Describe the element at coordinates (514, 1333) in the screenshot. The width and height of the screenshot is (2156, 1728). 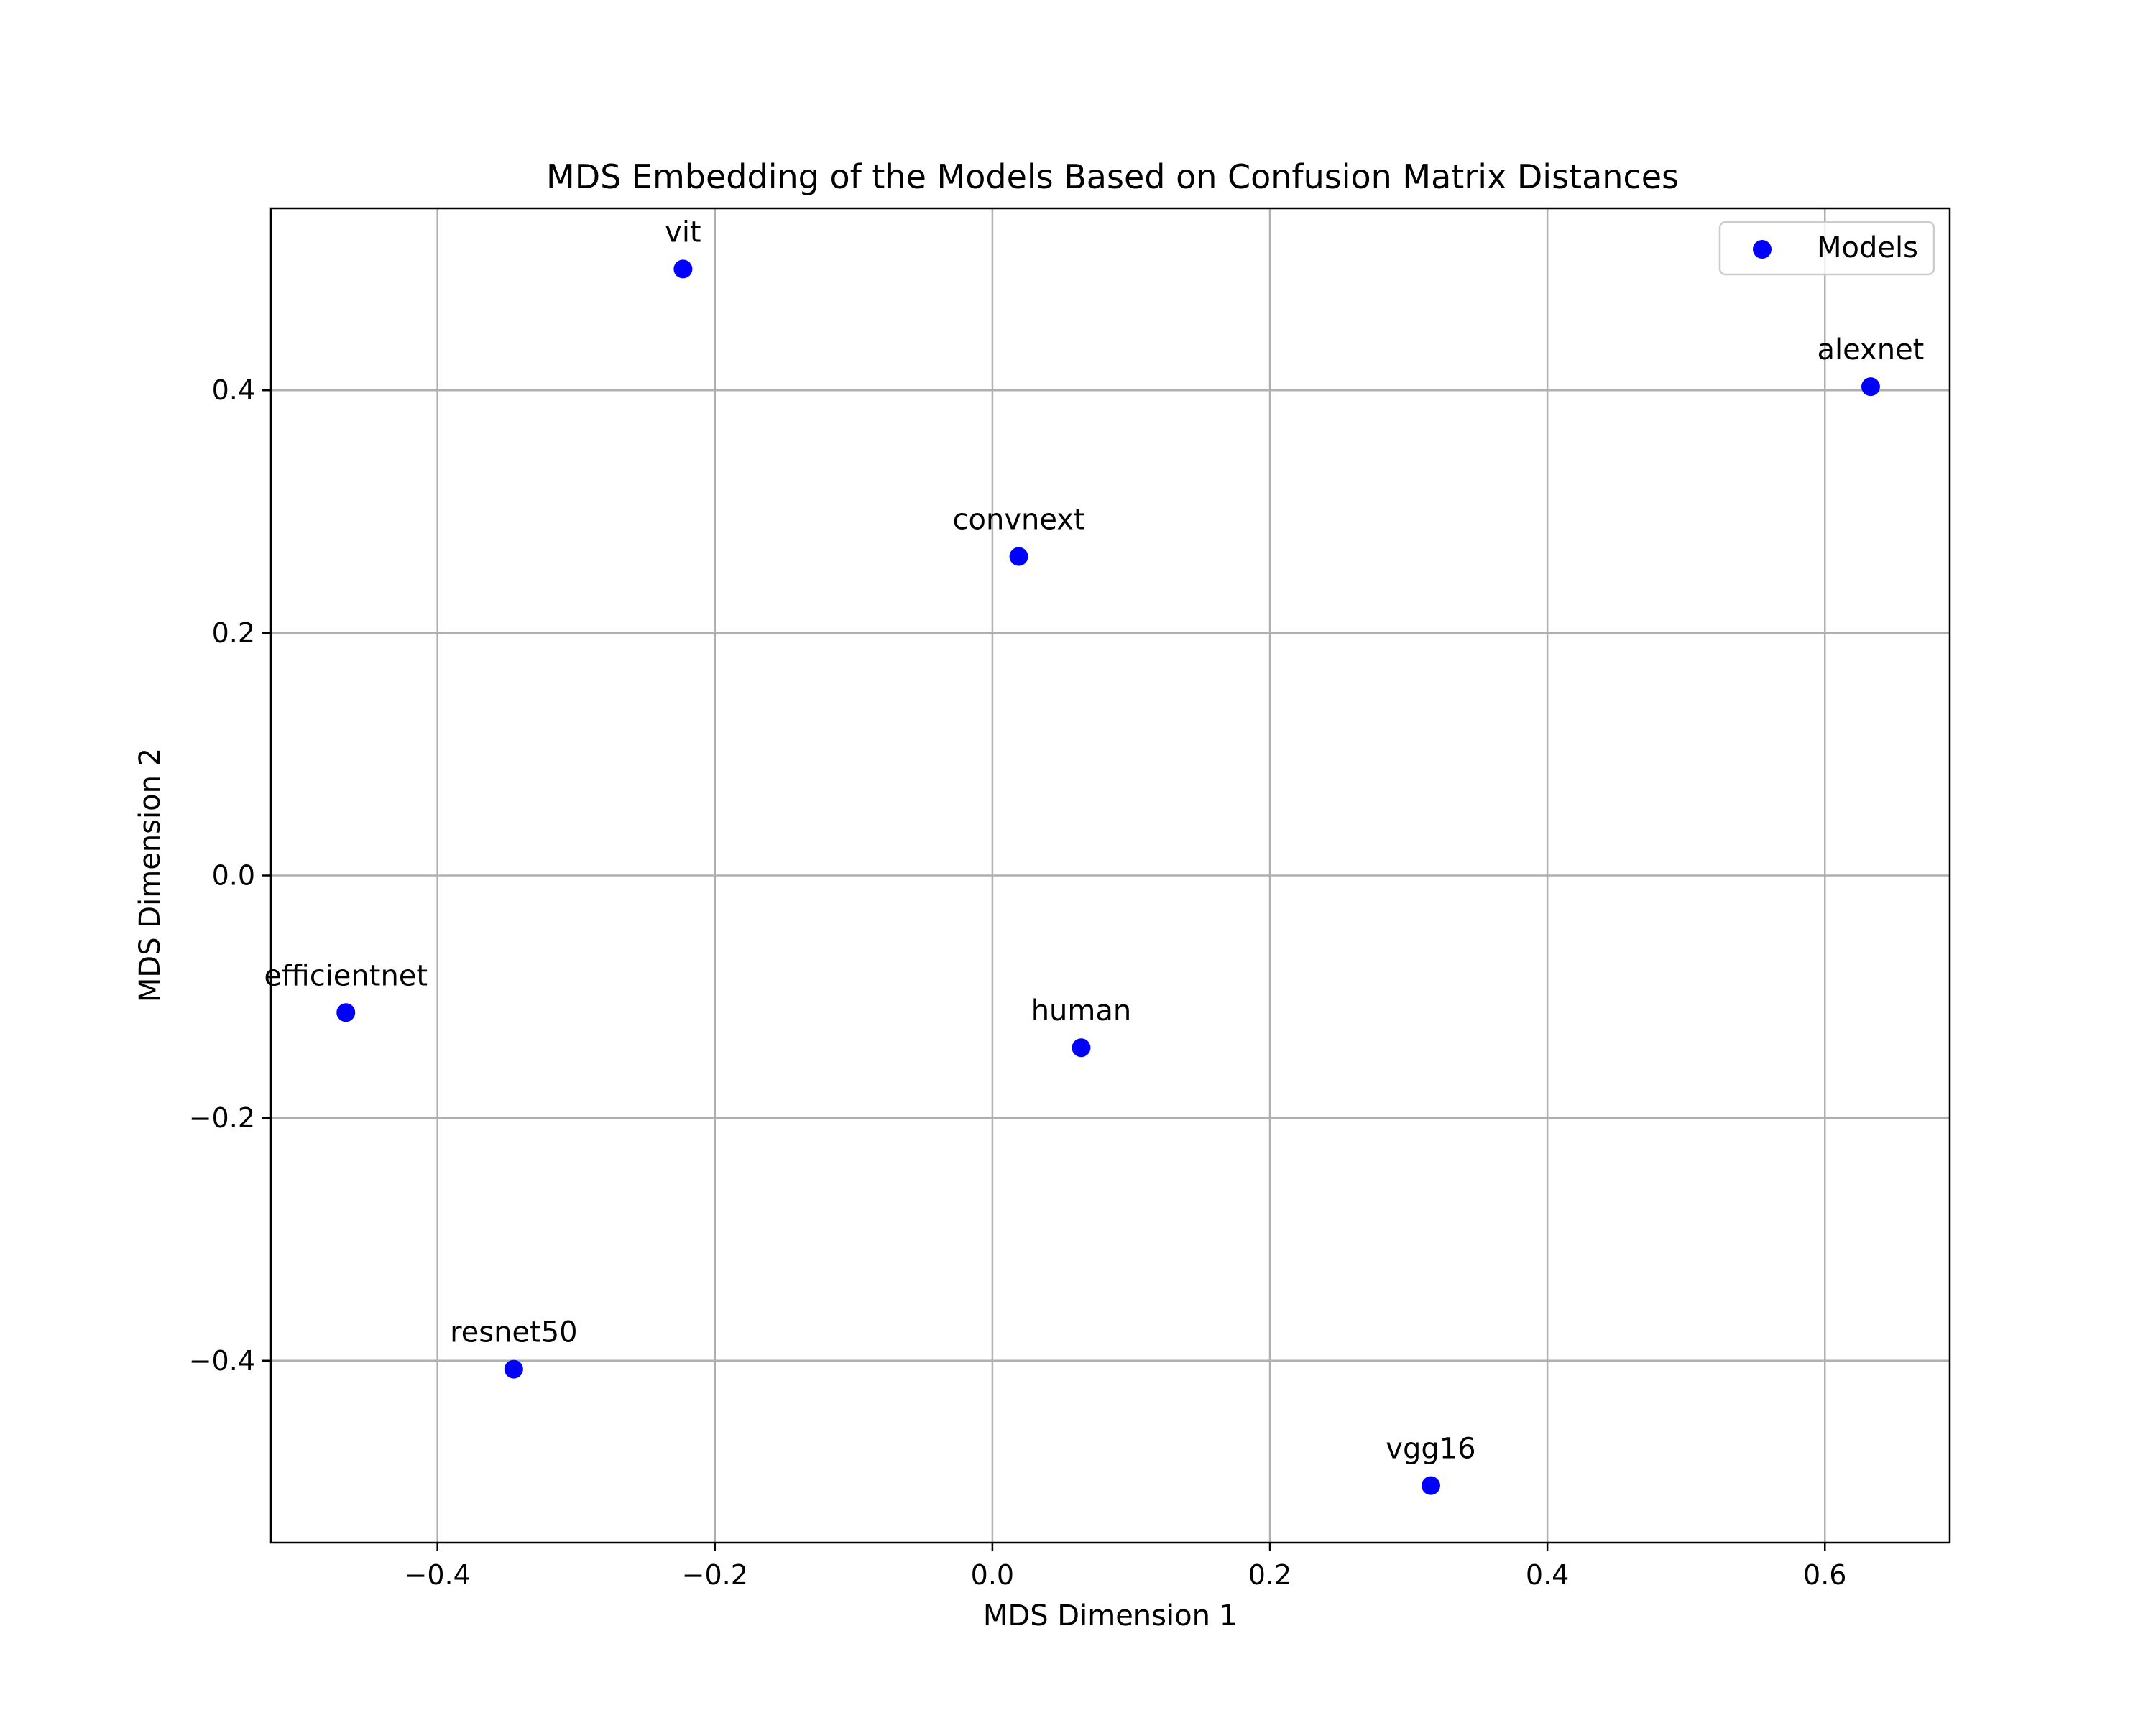
I see `data-point-label: resnet50` at that location.